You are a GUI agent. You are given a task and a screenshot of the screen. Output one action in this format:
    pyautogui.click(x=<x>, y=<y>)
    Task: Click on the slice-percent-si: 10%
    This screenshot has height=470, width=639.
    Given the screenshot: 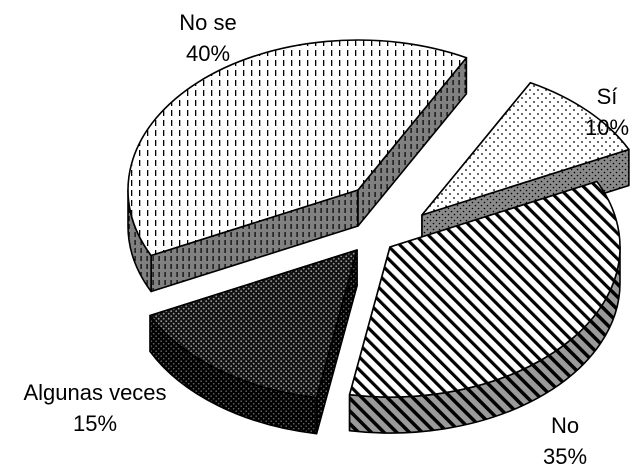 What is the action you would take?
    pyautogui.click(x=607, y=127)
    